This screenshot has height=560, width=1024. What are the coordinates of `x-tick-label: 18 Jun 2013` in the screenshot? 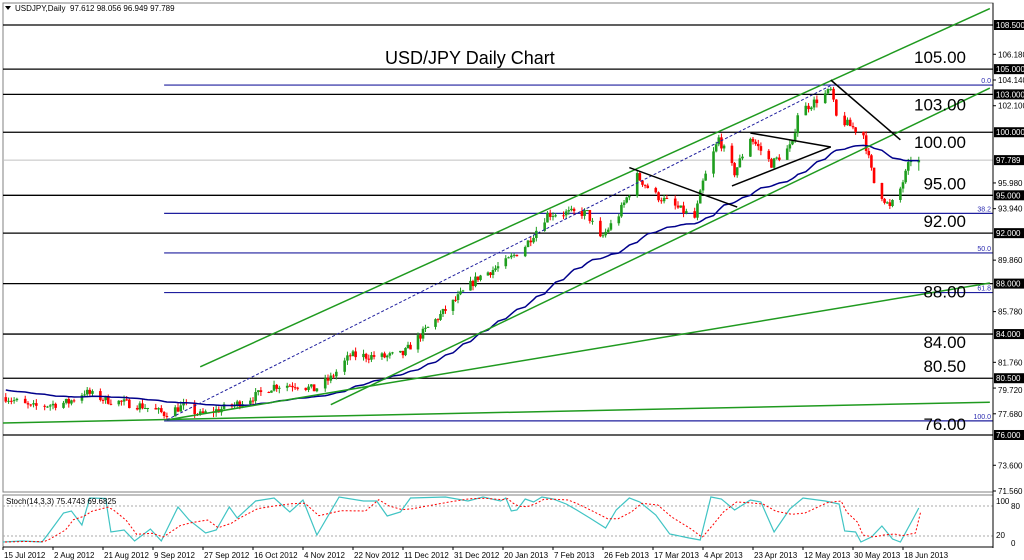 It's located at (926, 555).